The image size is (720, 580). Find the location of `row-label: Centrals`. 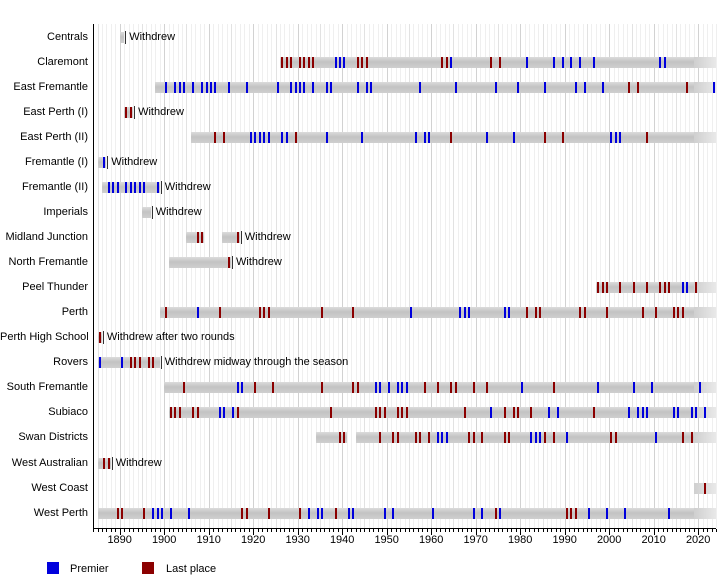

row-label: Centrals is located at coordinates (67, 36).